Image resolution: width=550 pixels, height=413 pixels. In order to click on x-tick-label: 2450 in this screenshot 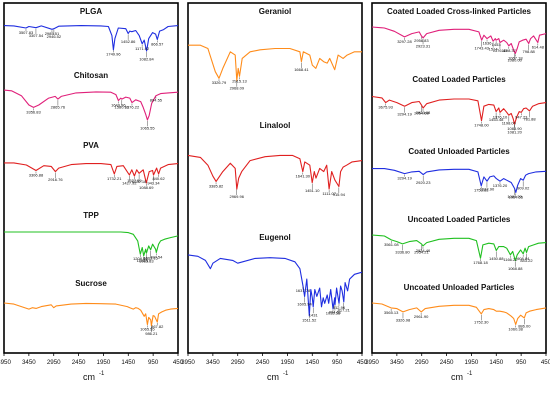, I will do `click(263, 362)`.